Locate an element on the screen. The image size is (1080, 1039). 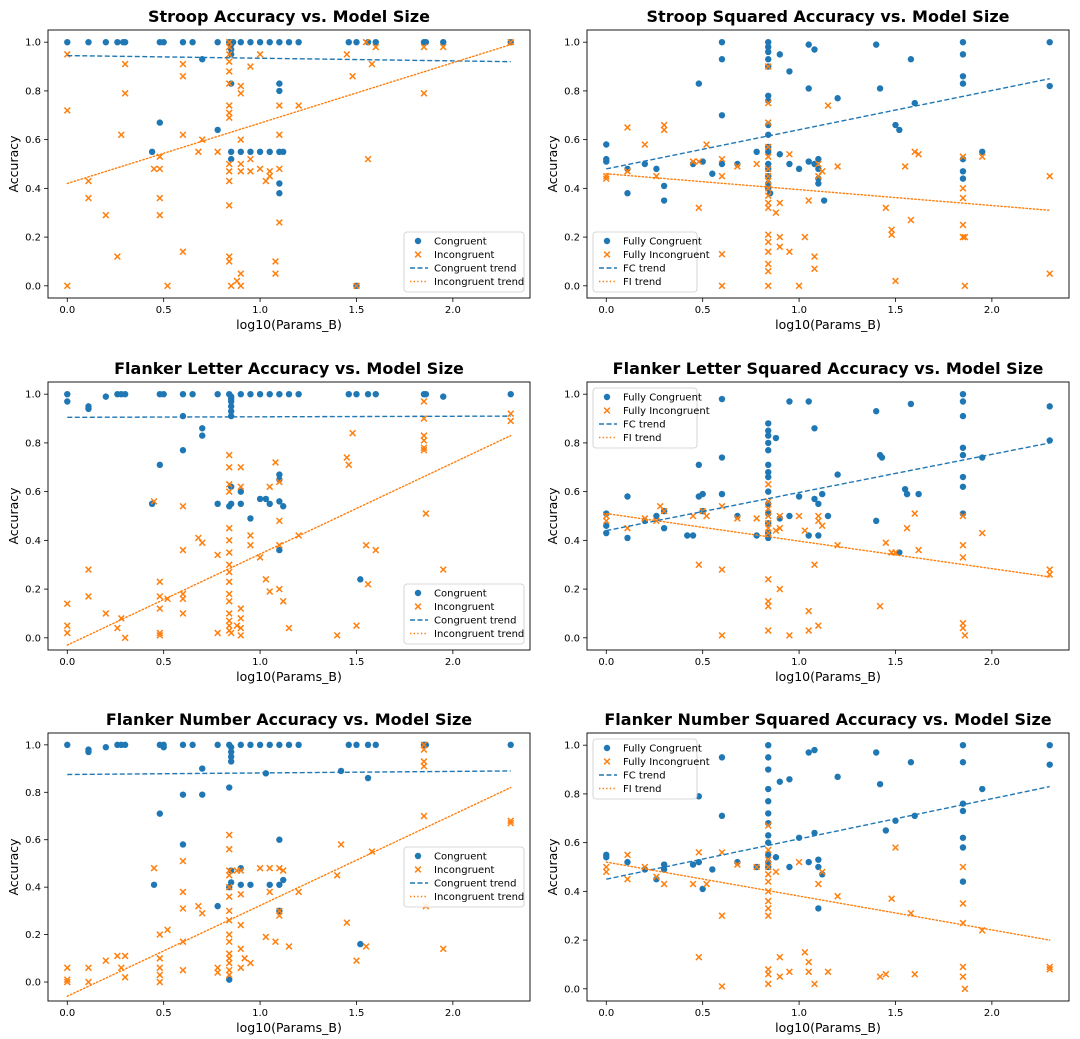
legend-label: Congruent trend is located at coordinates (475, 269).